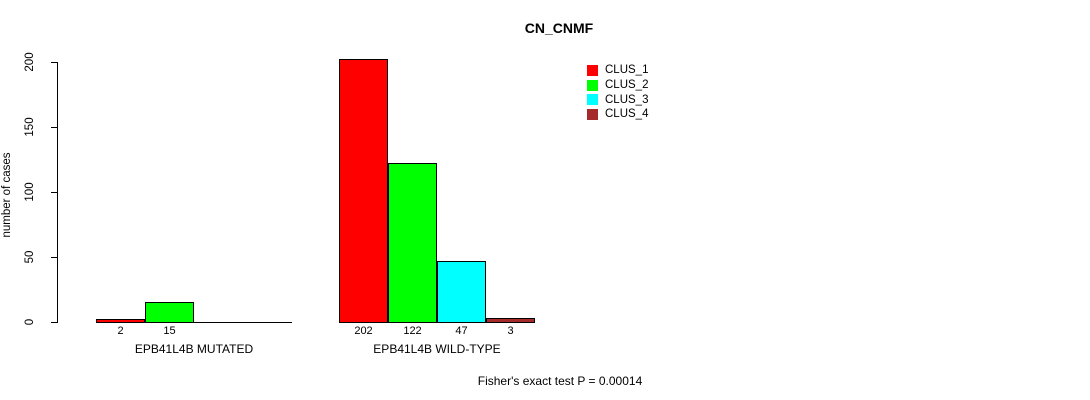 Image resolution: width=1090 pixels, height=400 pixels. I want to click on y-axis-tick-label: 50, so click(30, 257).